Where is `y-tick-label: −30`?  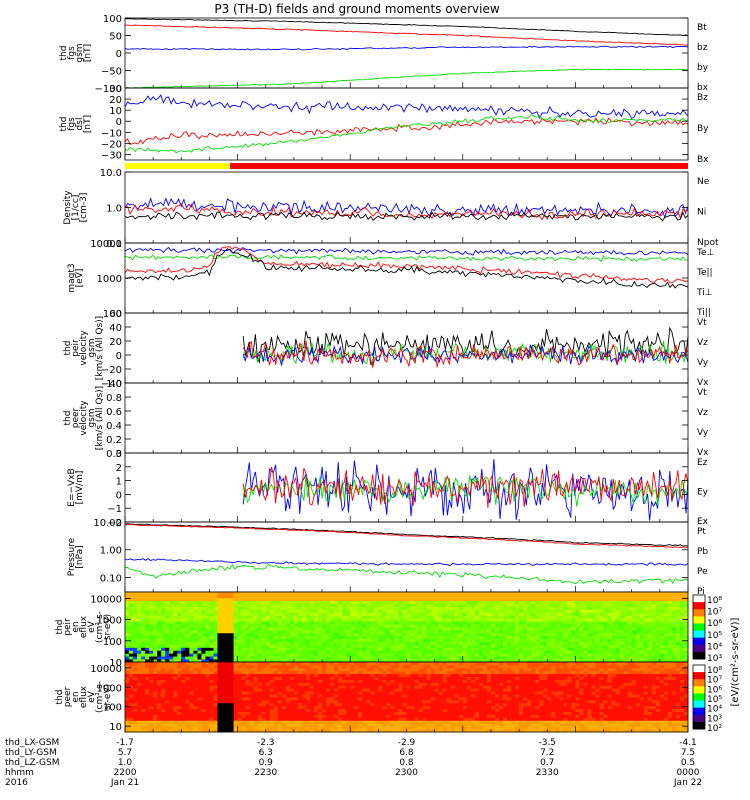
y-tick-label: −30 is located at coordinates (111, 155).